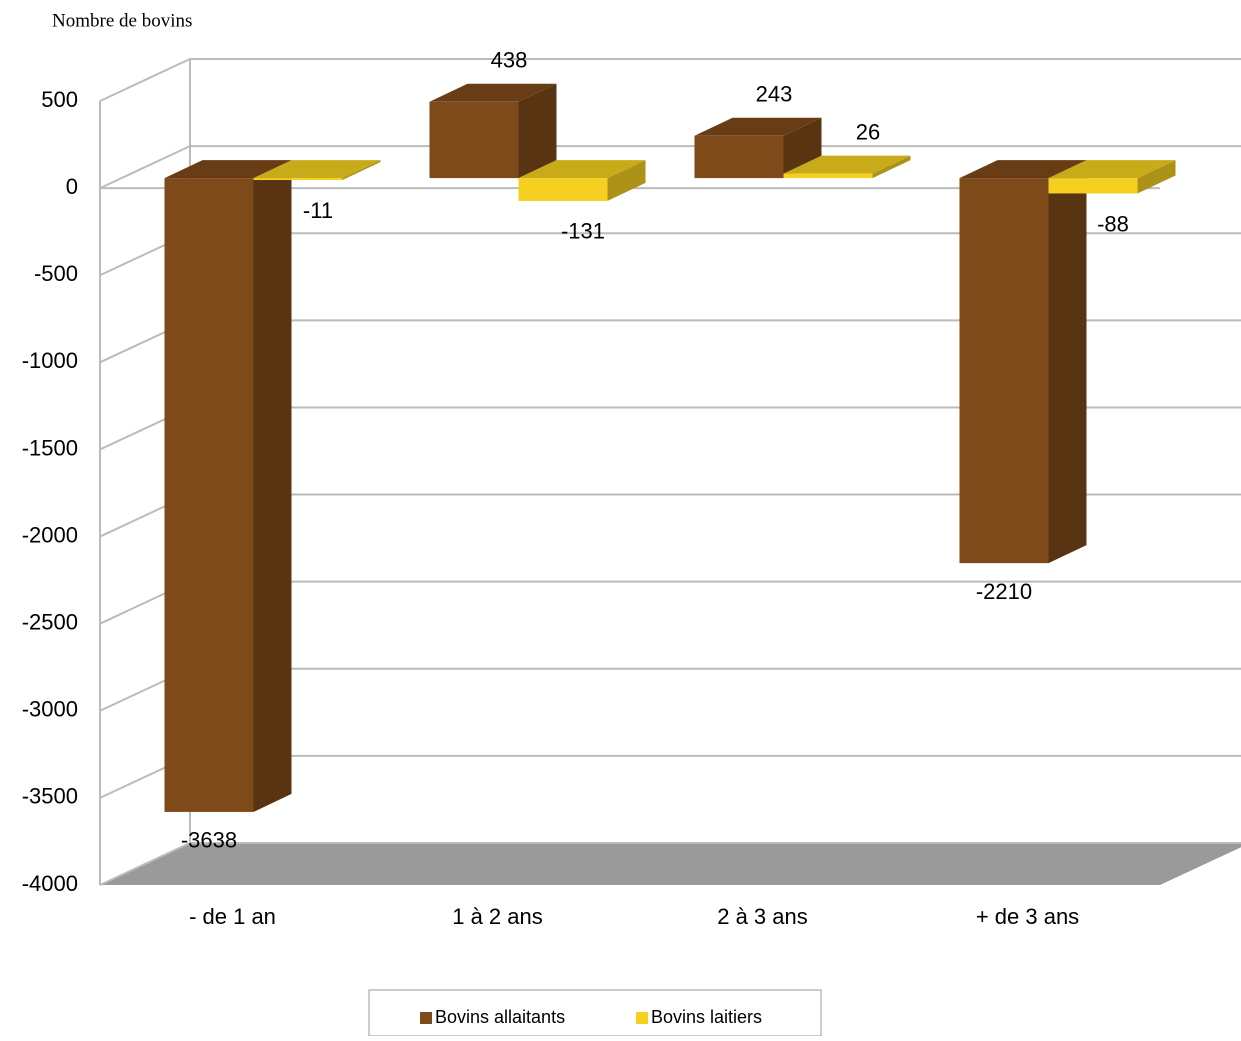 The image size is (1241, 1041). I want to click on value-label: 26, so click(868, 131).